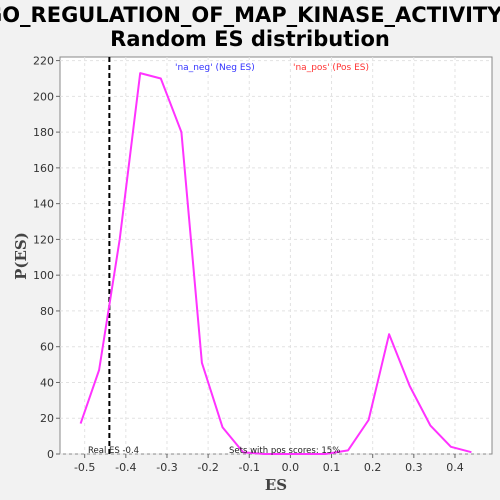 The width and height of the screenshot is (500, 500). What do you see at coordinates (43, 275) in the screenshot?
I see `y-tick-label: 100` at bounding box center [43, 275].